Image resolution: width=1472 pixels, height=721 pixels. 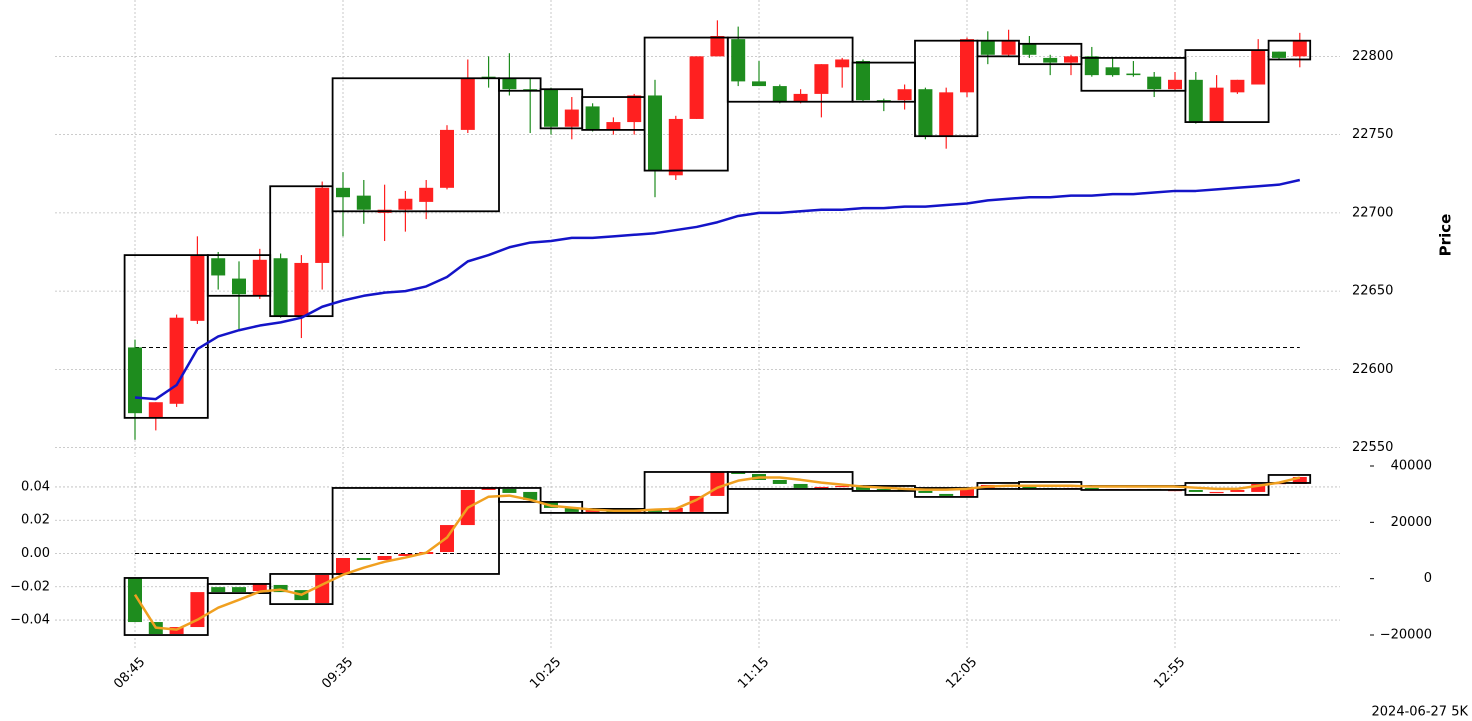 What do you see at coordinates (1372, 134) in the screenshot?
I see `y-tick-label: 22750` at bounding box center [1372, 134].